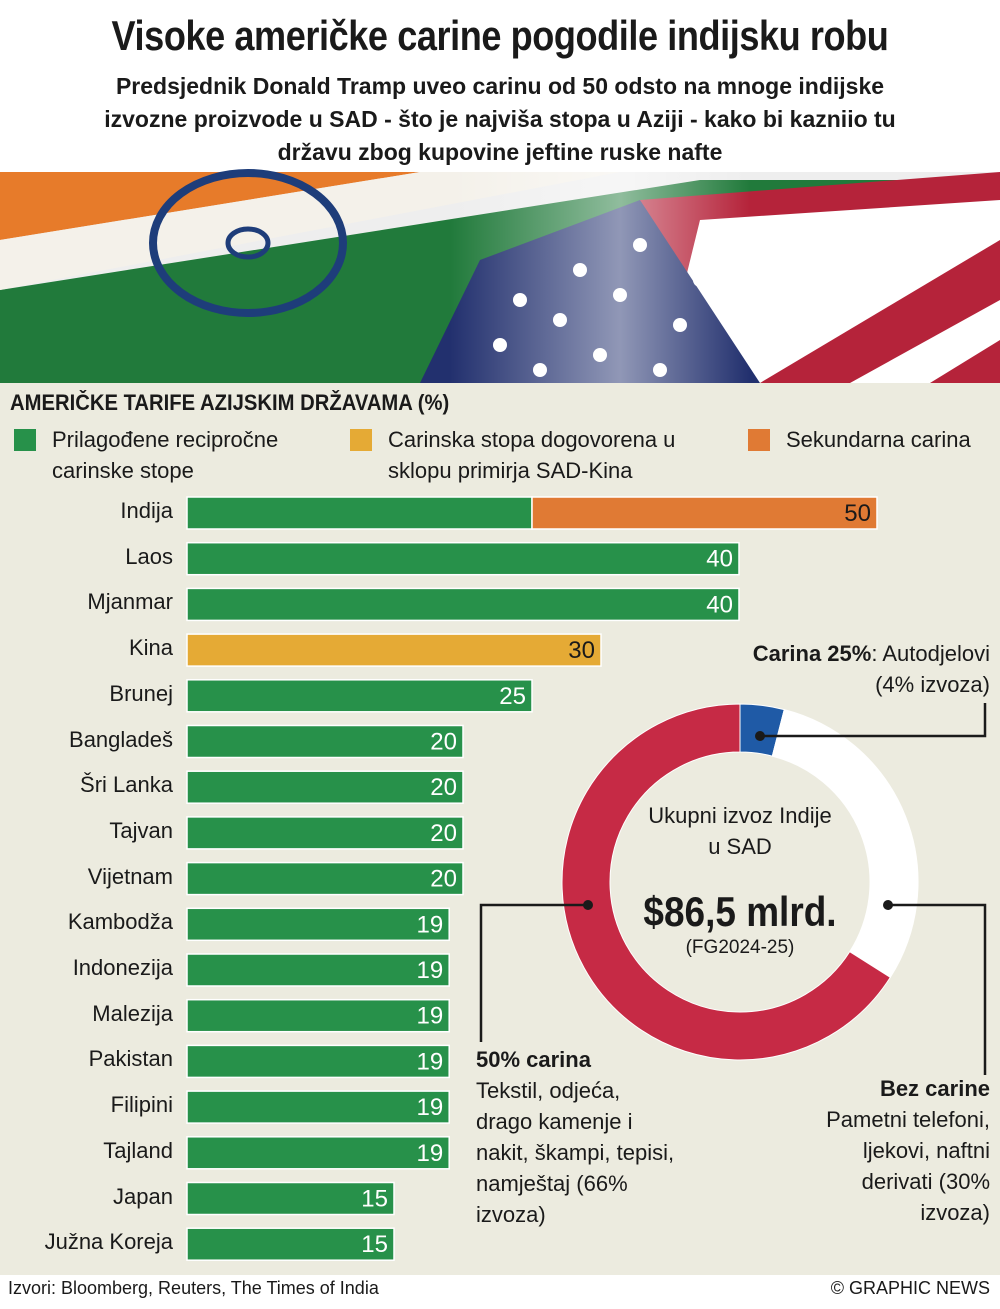 This screenshot has height=1309, width=1000. I want to click on slice-name: Bez carine, so click(934, 1088).